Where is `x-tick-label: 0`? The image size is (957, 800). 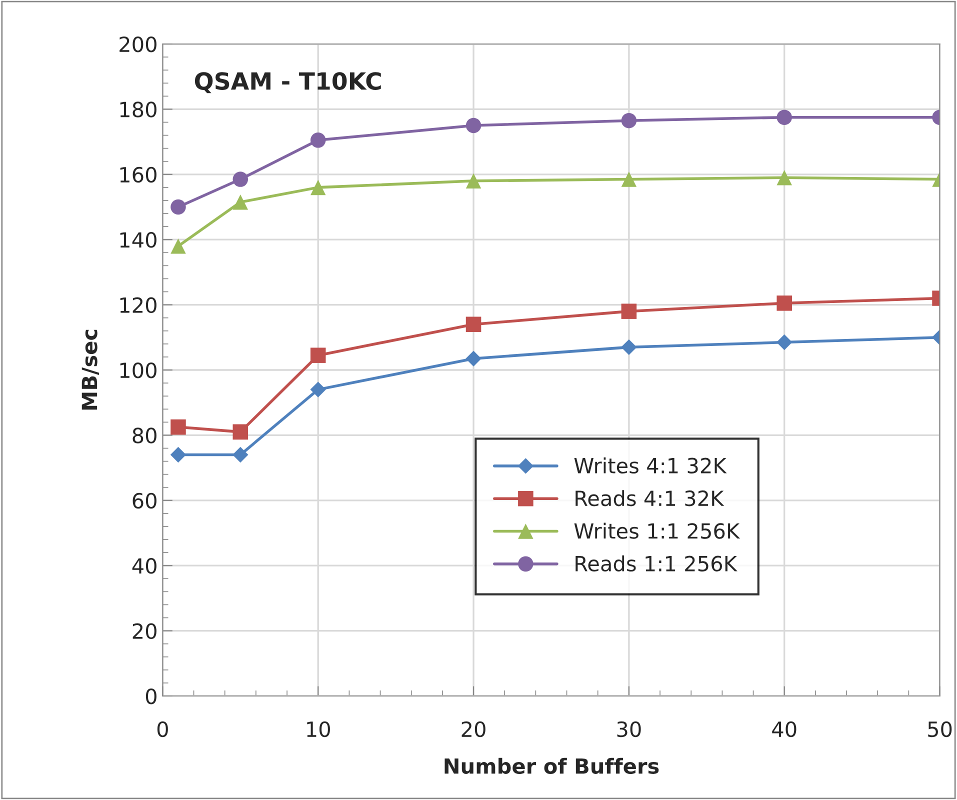
x-tick-label: 0 is located at coordinates (162, 729).